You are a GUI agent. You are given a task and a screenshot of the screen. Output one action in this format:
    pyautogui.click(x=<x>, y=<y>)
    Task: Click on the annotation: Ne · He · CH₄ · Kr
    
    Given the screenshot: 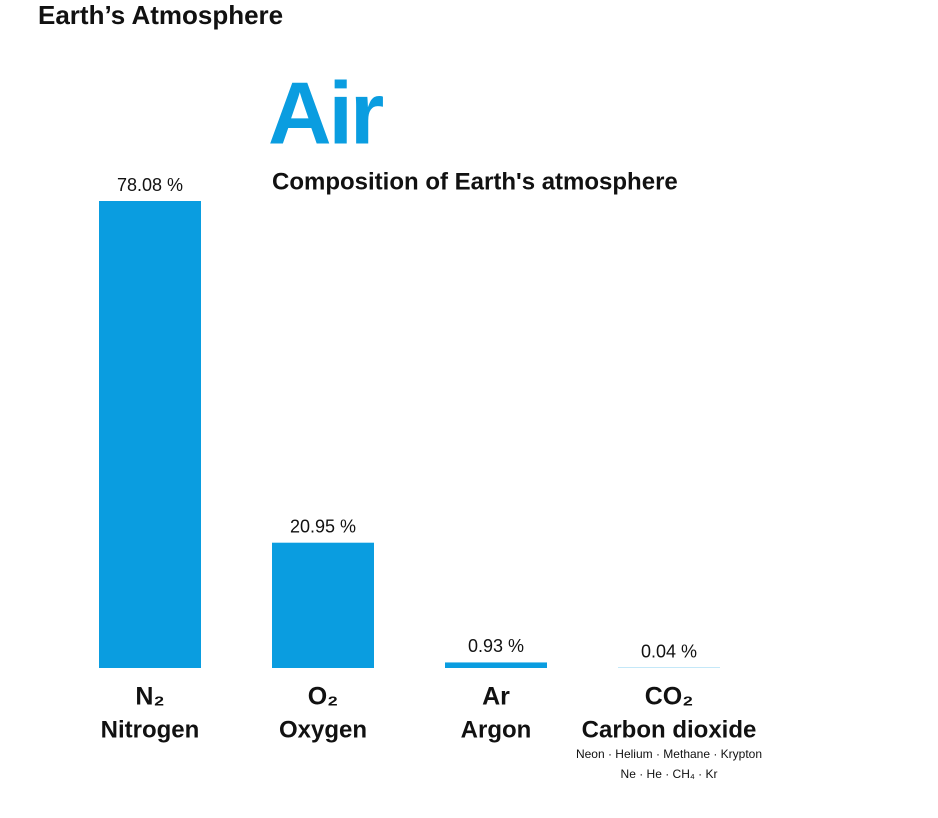 What is the action you would take?
    pyautogui.click(x=669, y=774)
    